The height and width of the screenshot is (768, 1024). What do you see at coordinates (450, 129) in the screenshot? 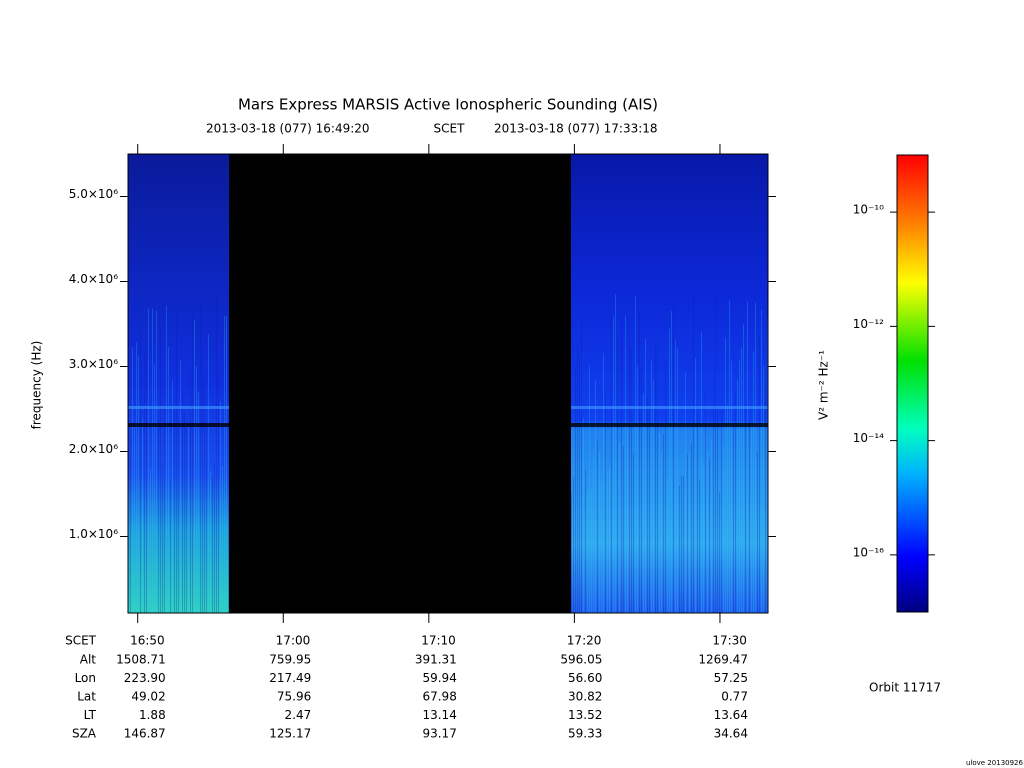
I see `time-system: SCET` at bounding box center [450, 129].